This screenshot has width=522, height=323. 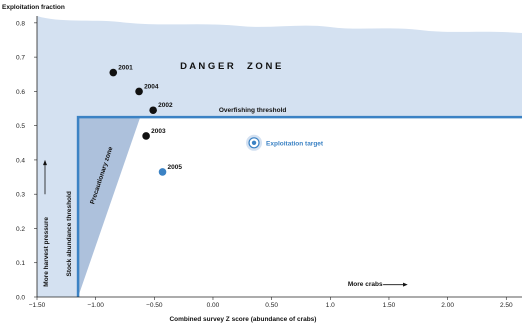 What do you see at coordinates (69, 233) in the screenshot?
I see `stock-abundance-threshold-label: Stock abundance threshold` at bounding box center [69, 233].